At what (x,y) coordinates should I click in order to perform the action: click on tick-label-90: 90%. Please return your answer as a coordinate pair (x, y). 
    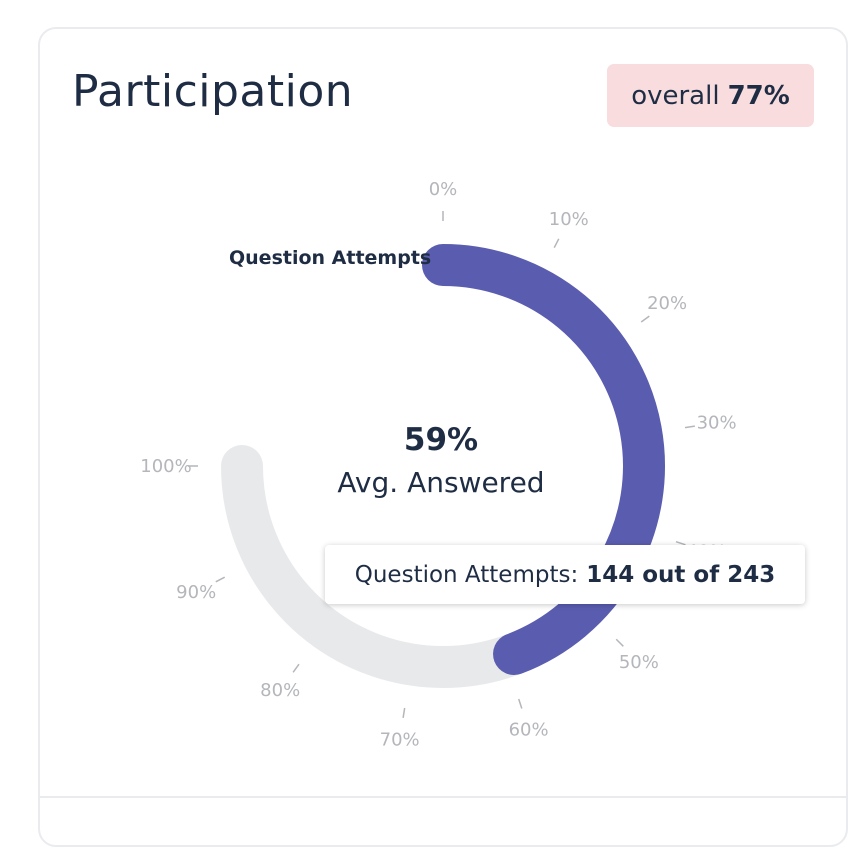
    Looking at the image, I should click on (196, 592).